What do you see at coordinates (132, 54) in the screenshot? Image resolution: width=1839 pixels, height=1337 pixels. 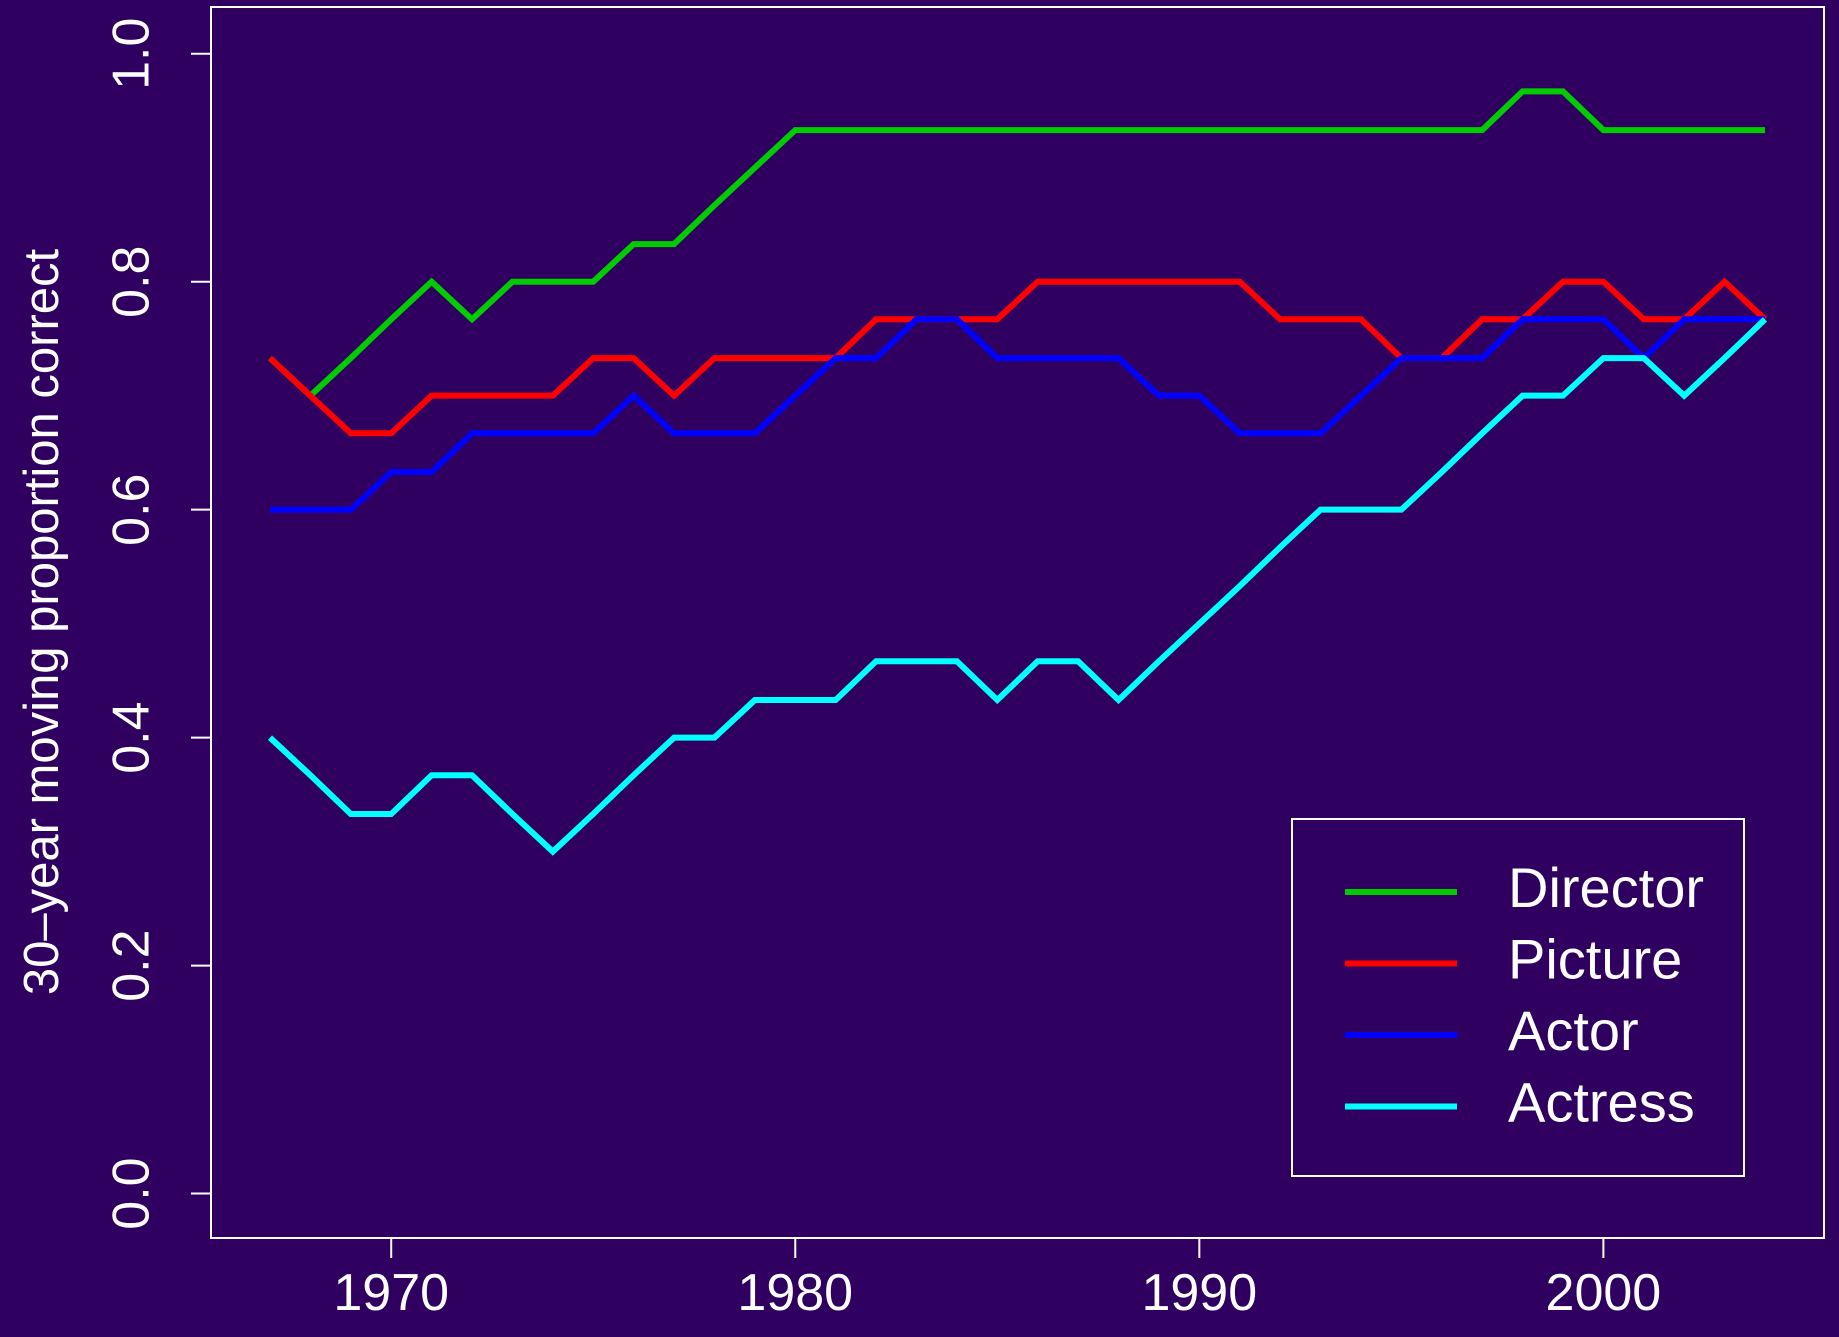 I see `y-tick-label: 1.0` at bounding box center [132, 54].